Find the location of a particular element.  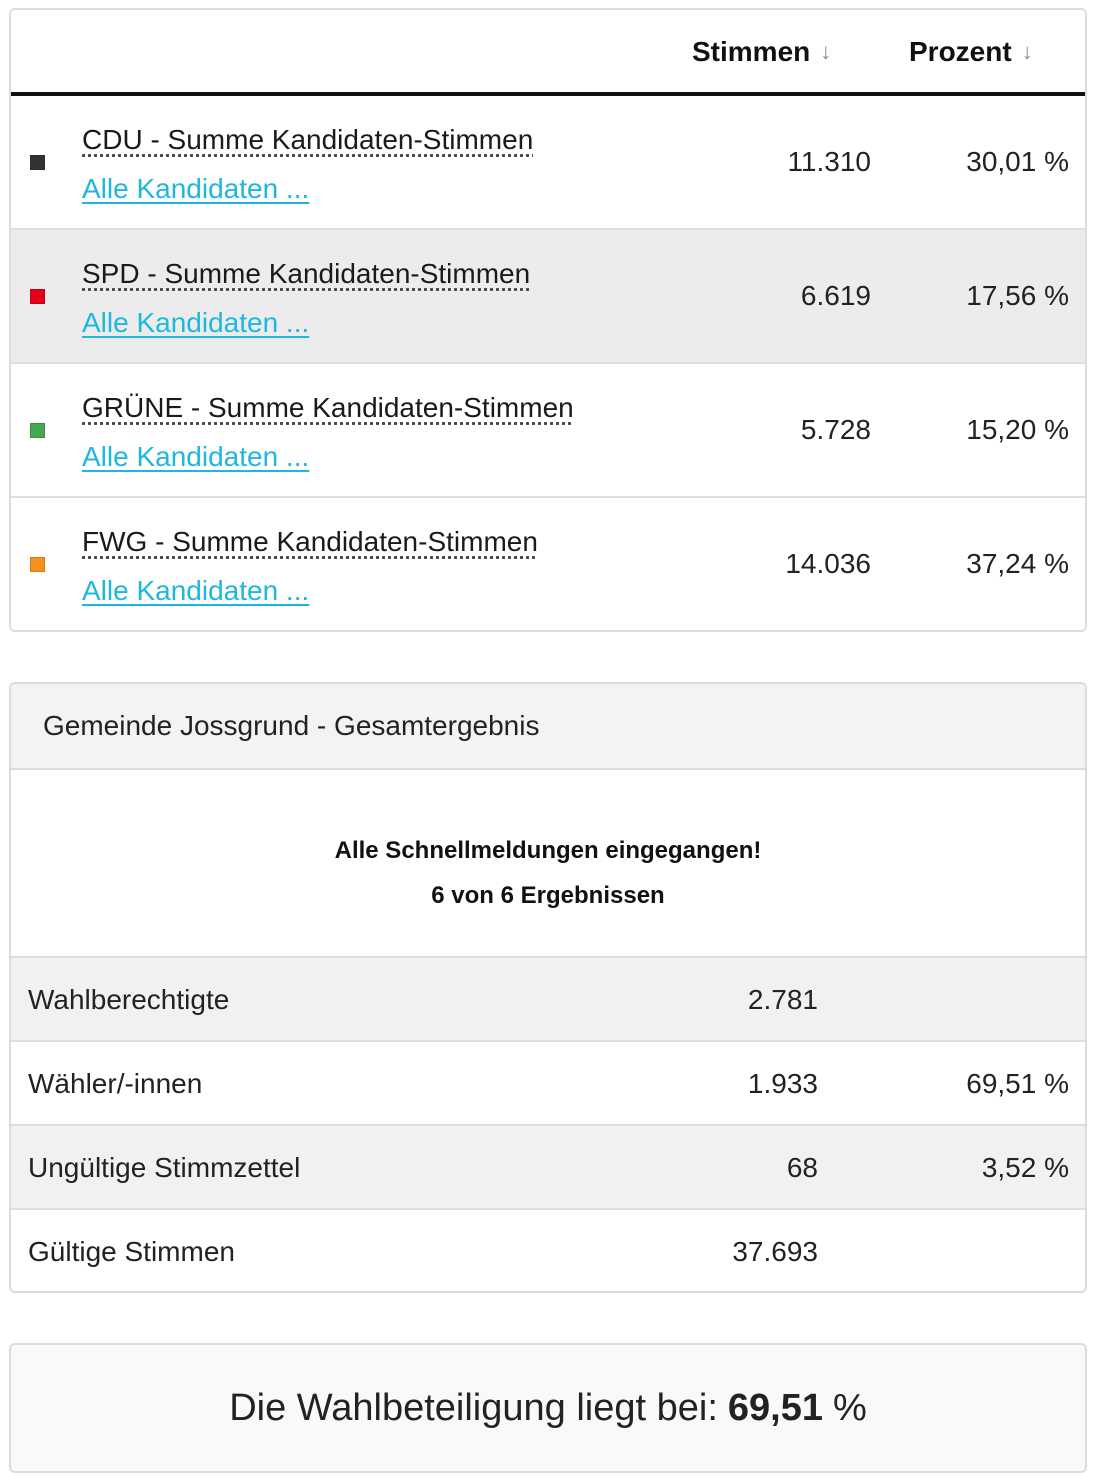

stat-row-voters: Wähler/-innen 1.933 69,51 % is located at coordinates (548, 1082).